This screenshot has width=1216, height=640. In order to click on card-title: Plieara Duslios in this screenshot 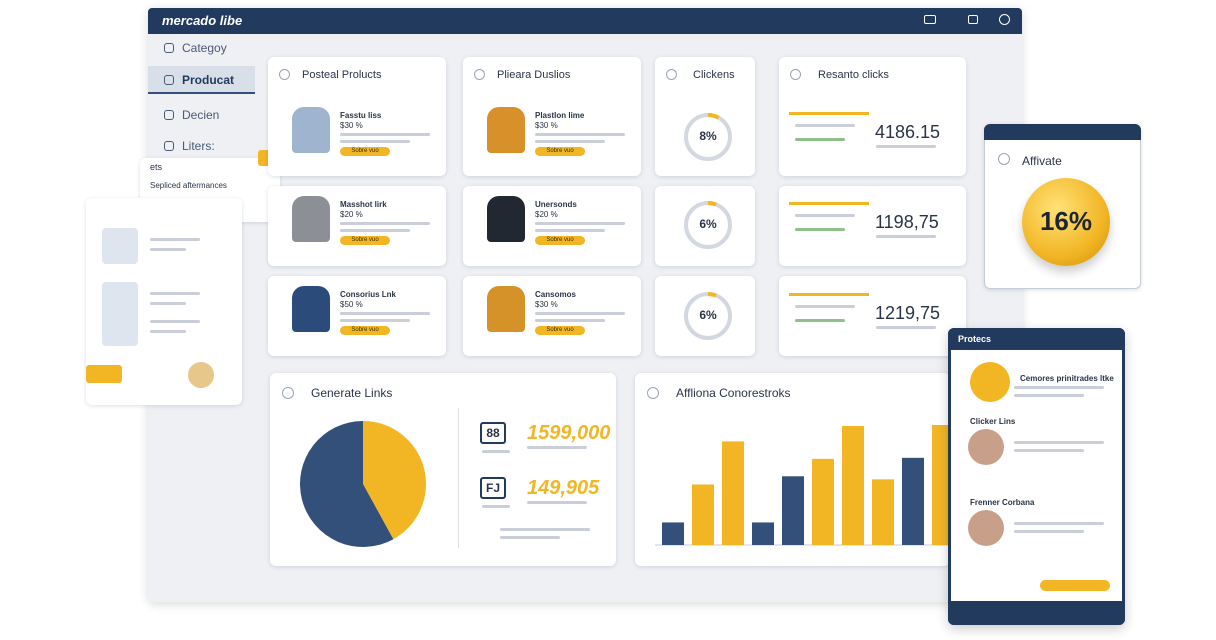, I will do `click(534, 75)`.